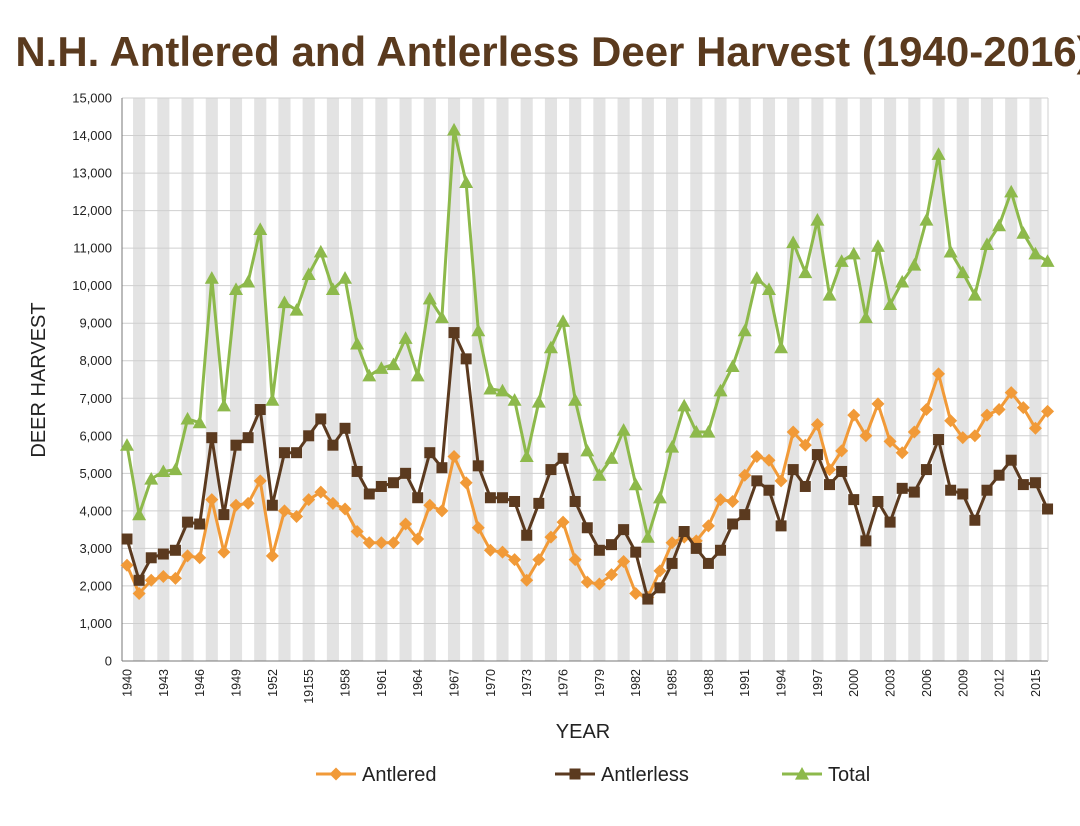 Image resolution: width=1080 pixels, height=826 pixels. What do you see at coordinates (95, 473) in the screenshot?
I see `y-tick-label: 5,000` at bounding box center [95, 473].